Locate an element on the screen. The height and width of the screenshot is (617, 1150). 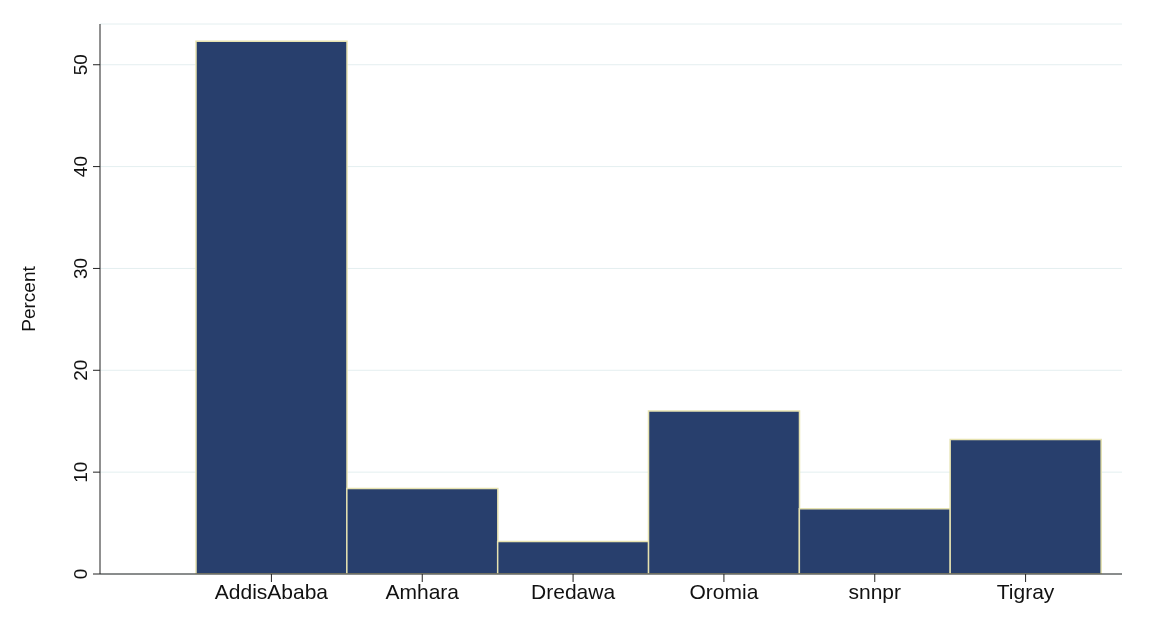
y-tick-label: 0 is located at coordinates (80, 574).